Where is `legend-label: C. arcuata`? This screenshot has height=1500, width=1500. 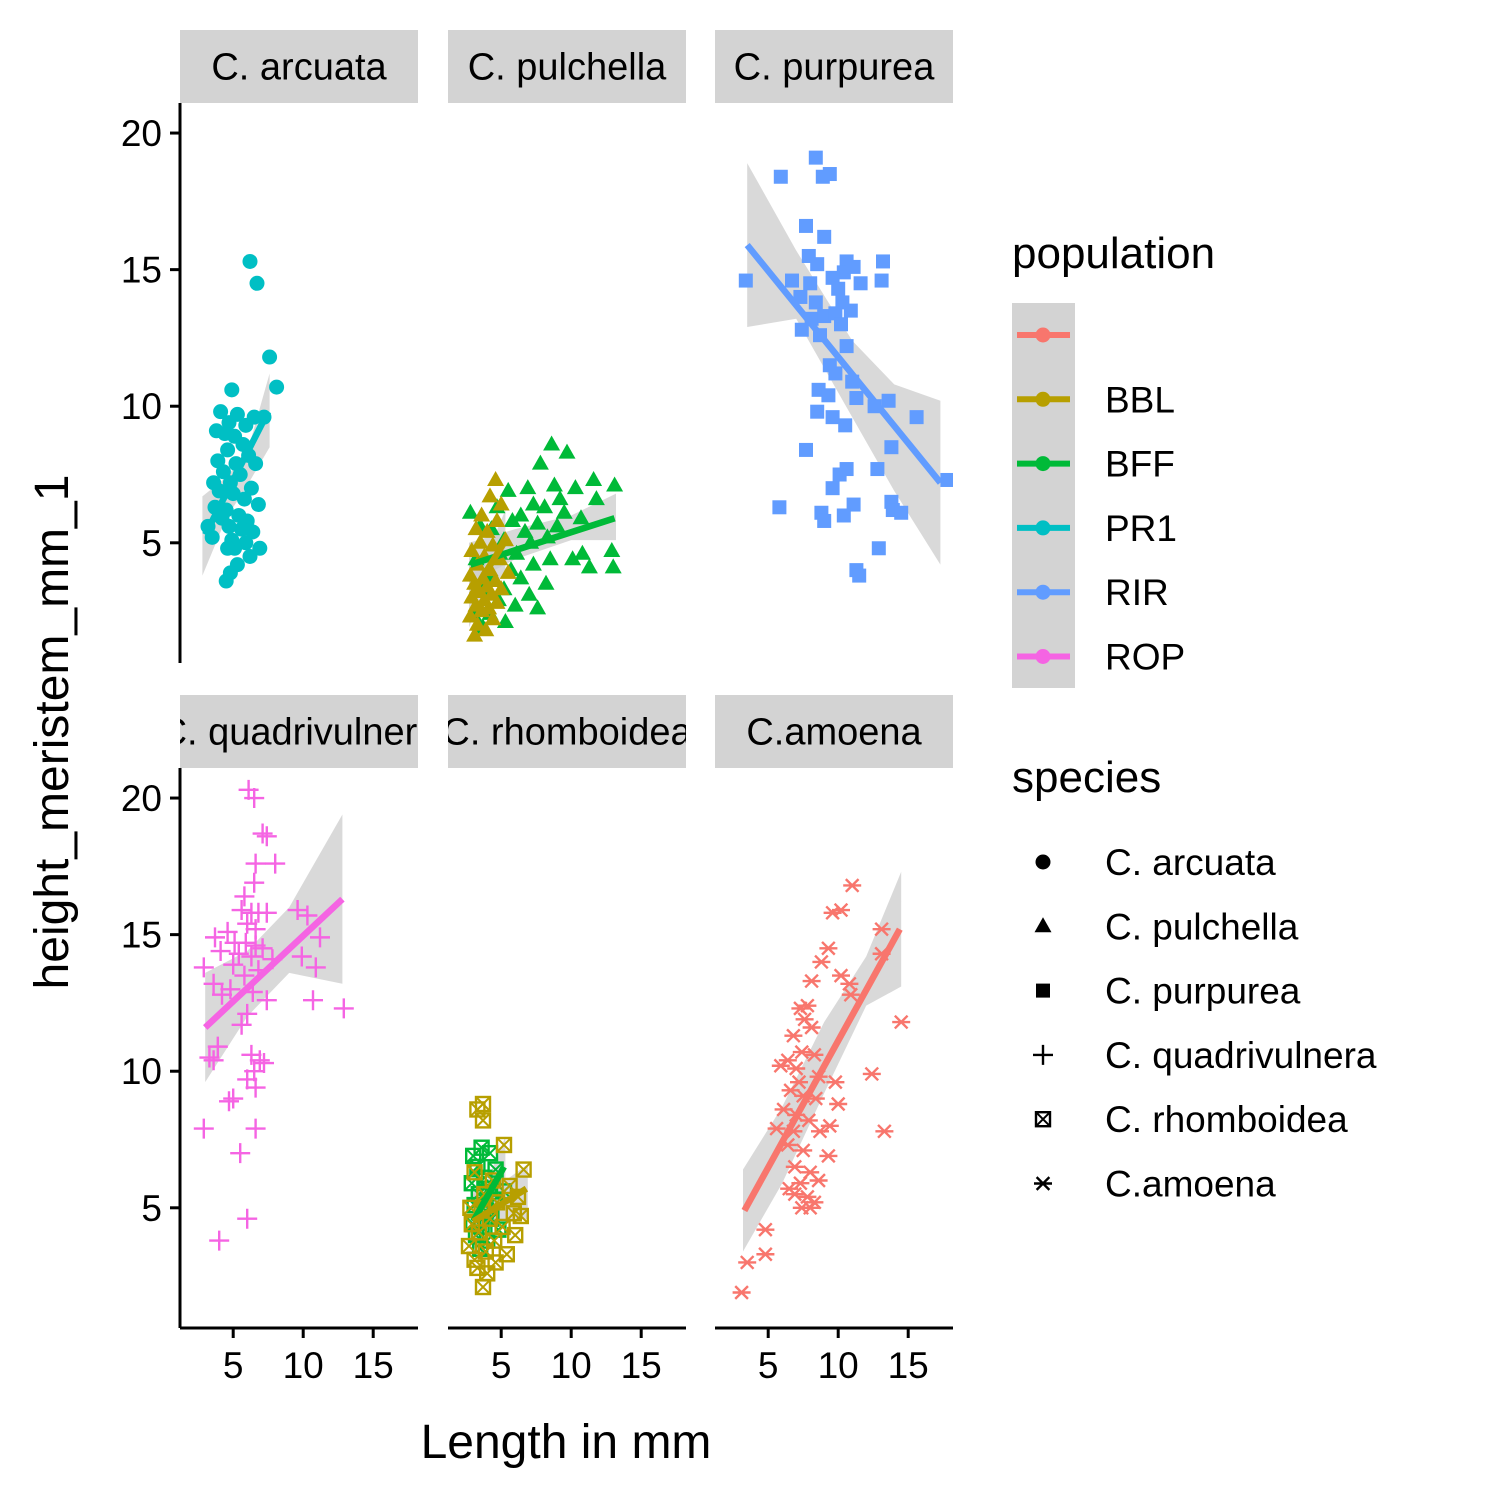 legend-label: C. arcuata is located at coordinates (1190, 862).